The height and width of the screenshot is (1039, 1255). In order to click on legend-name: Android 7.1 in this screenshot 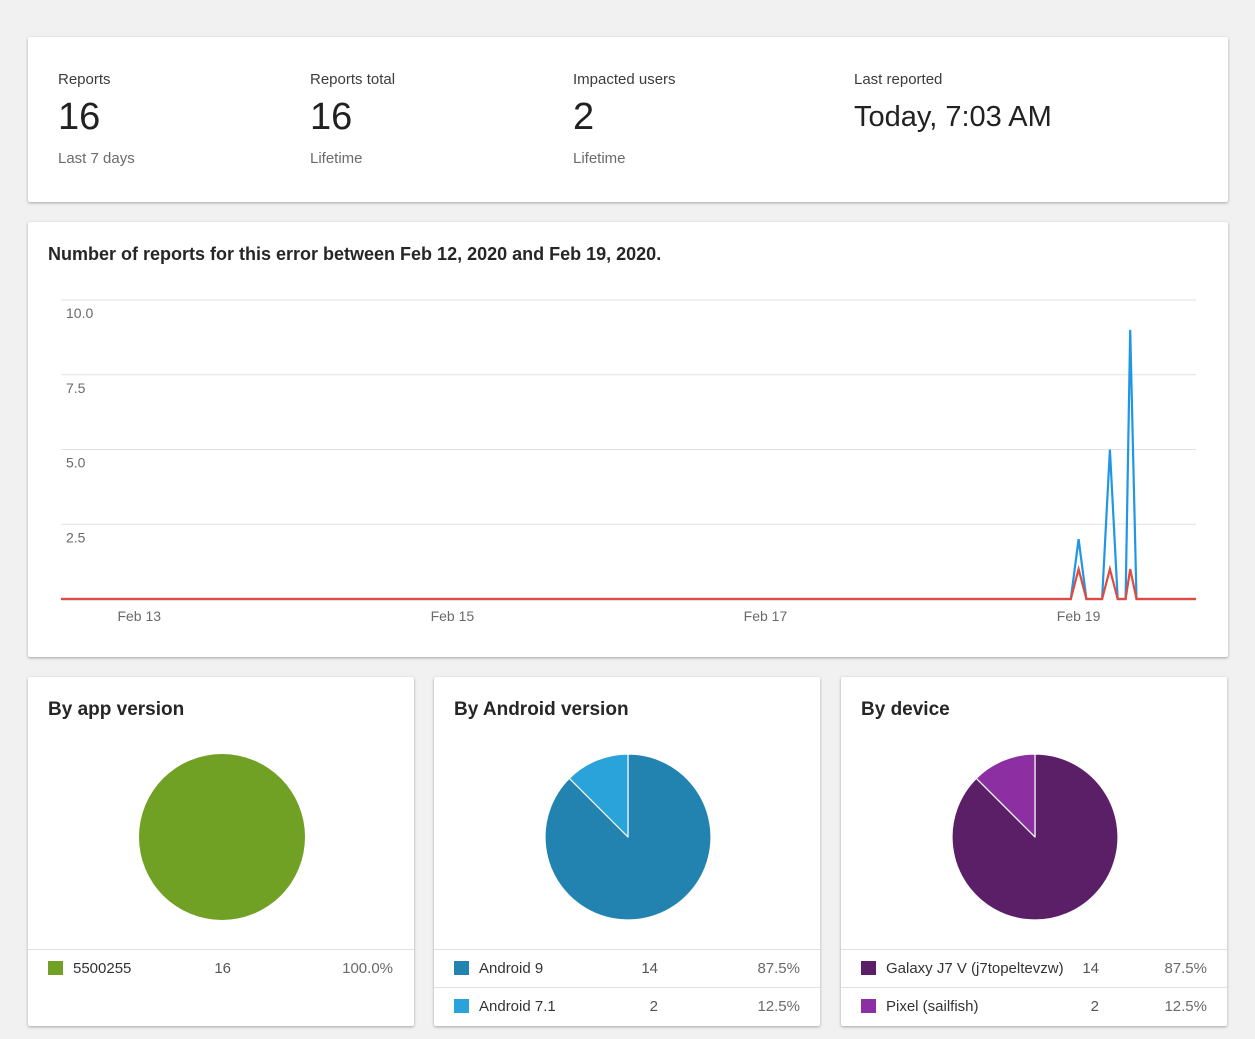, I will do `click(517, 1006)`.